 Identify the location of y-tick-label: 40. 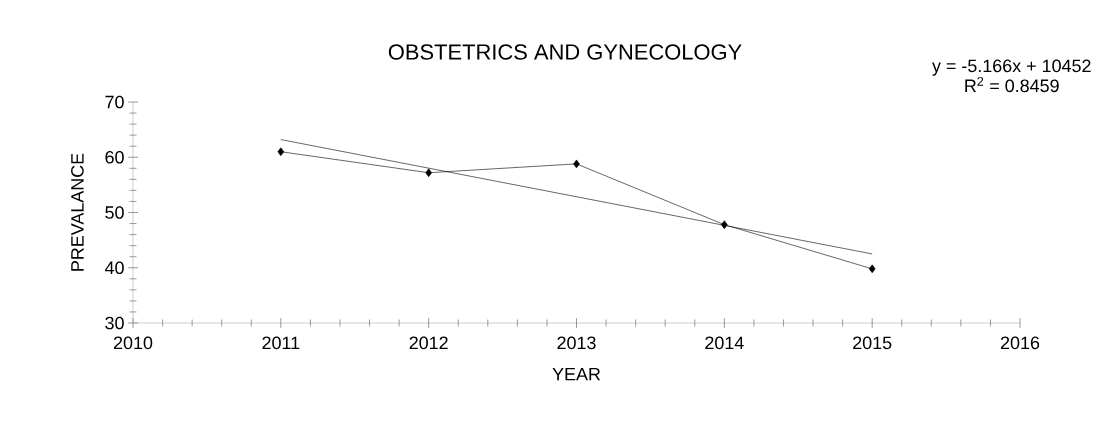
(114, 268).